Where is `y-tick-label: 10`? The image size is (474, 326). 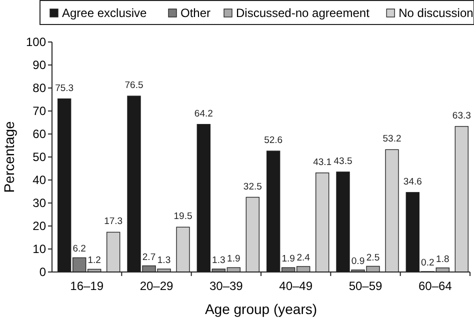
y-tick-label: 10 is located at coordinates (39, 249).